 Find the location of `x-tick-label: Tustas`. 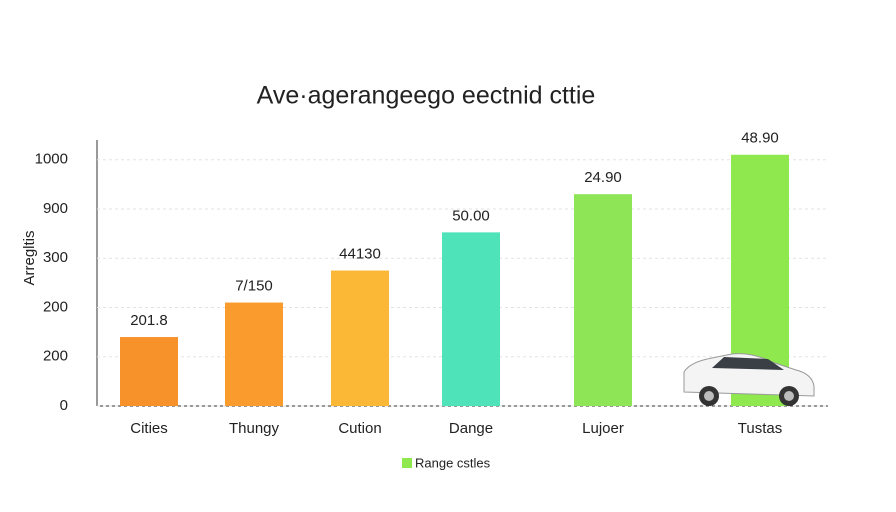

x-tick-label: Tustas is located at coordinates (760, 428).